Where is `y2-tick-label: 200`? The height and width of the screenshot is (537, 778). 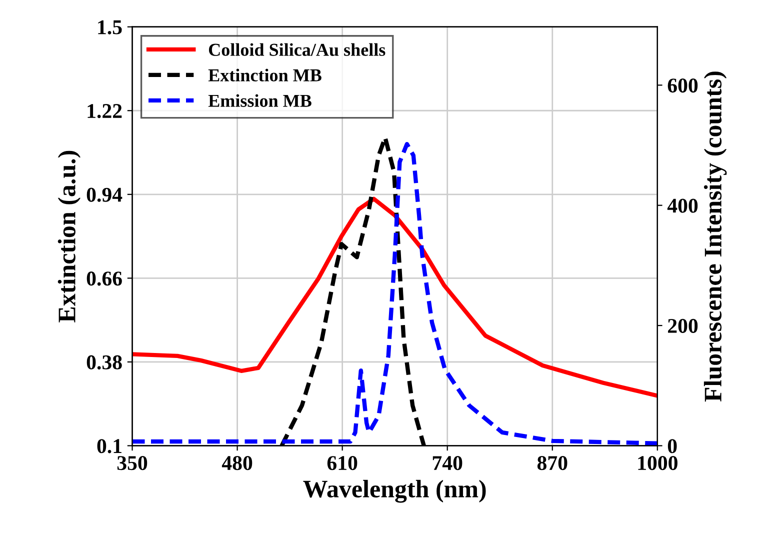
y2-tick-label: 200 is located at coordinates (683, 325).